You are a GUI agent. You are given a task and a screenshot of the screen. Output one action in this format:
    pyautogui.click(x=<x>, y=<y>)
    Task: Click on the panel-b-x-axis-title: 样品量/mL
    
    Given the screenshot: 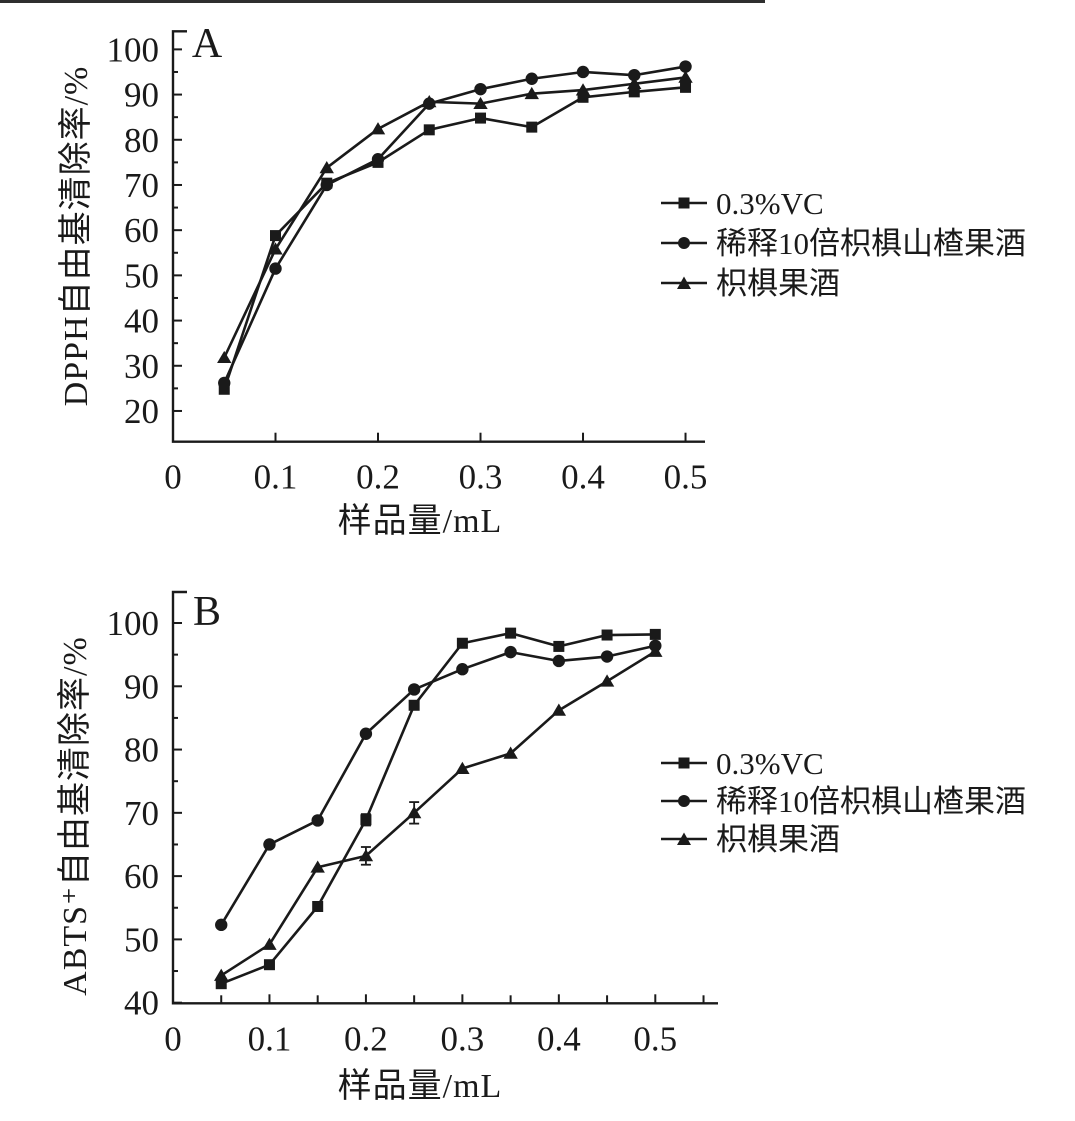 What is the action you would take?
    pyautogui.click(x=420, y=1086)
    